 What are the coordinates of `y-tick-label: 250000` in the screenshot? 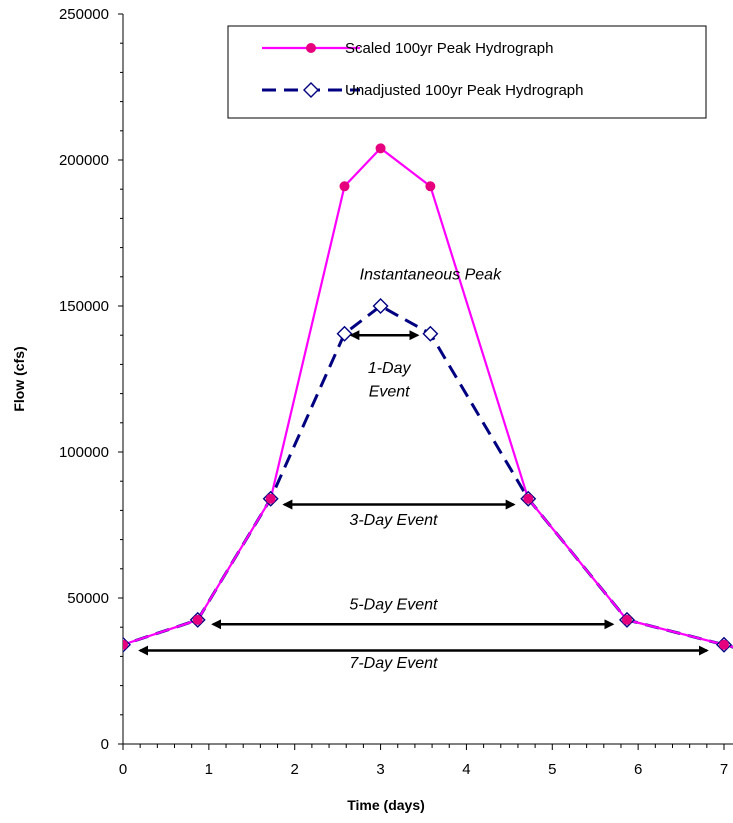 It's located at (84, 14).